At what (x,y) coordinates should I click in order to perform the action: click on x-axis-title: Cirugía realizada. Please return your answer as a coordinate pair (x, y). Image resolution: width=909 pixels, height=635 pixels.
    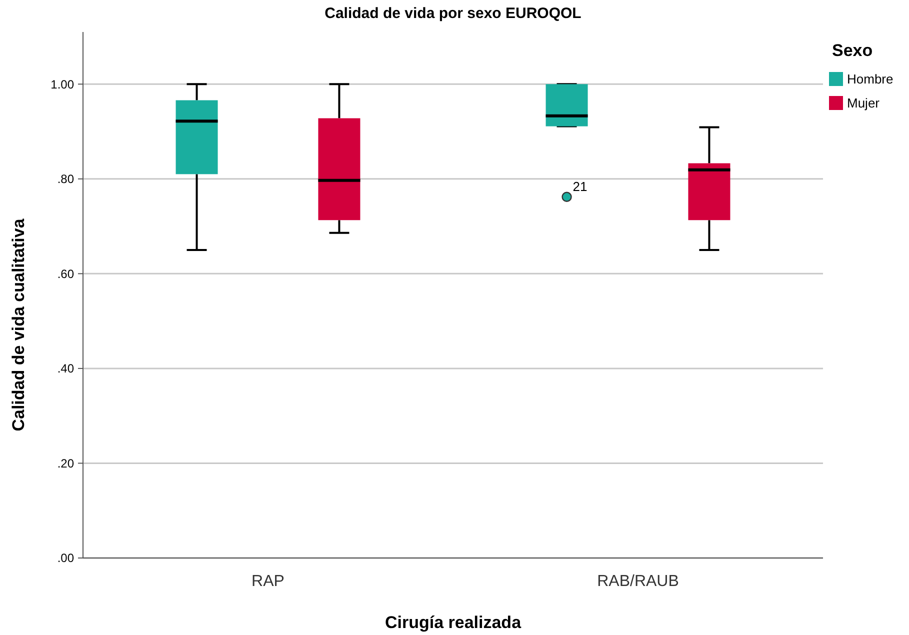
    Looking at the image, I should click on (453, 622).